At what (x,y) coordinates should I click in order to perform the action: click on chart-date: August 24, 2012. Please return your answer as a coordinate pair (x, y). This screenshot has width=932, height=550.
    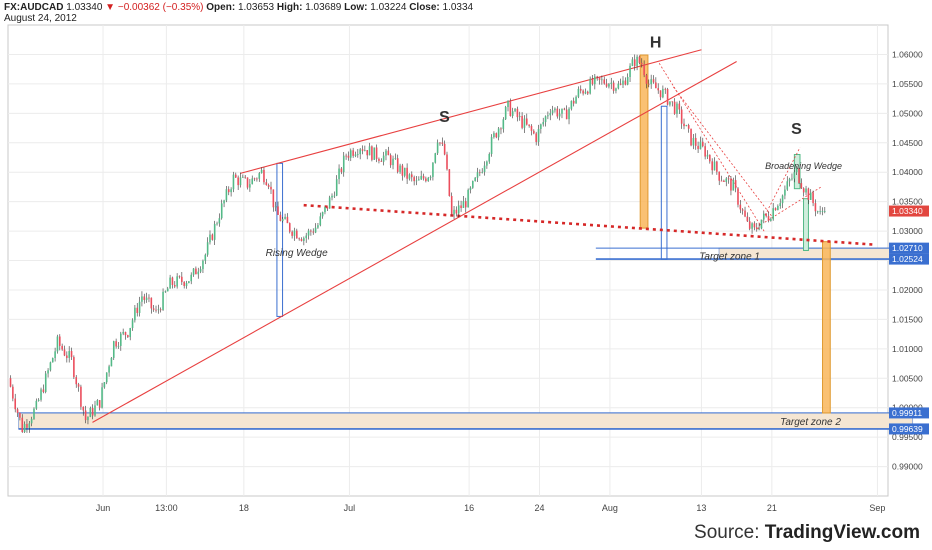
    Looking at the image, I should click on (40, 18).